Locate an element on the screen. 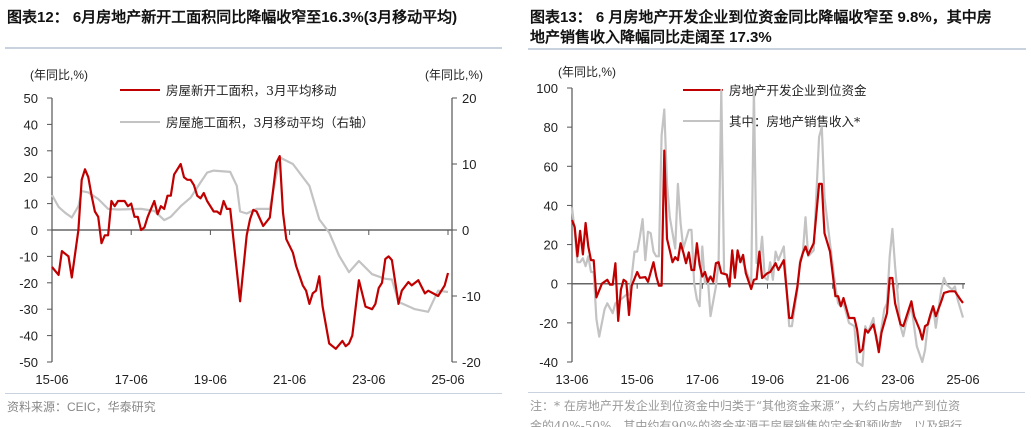 The width and height of the screenshot is (1031, 427). series-line-gray is located at coordinates (250, 234).